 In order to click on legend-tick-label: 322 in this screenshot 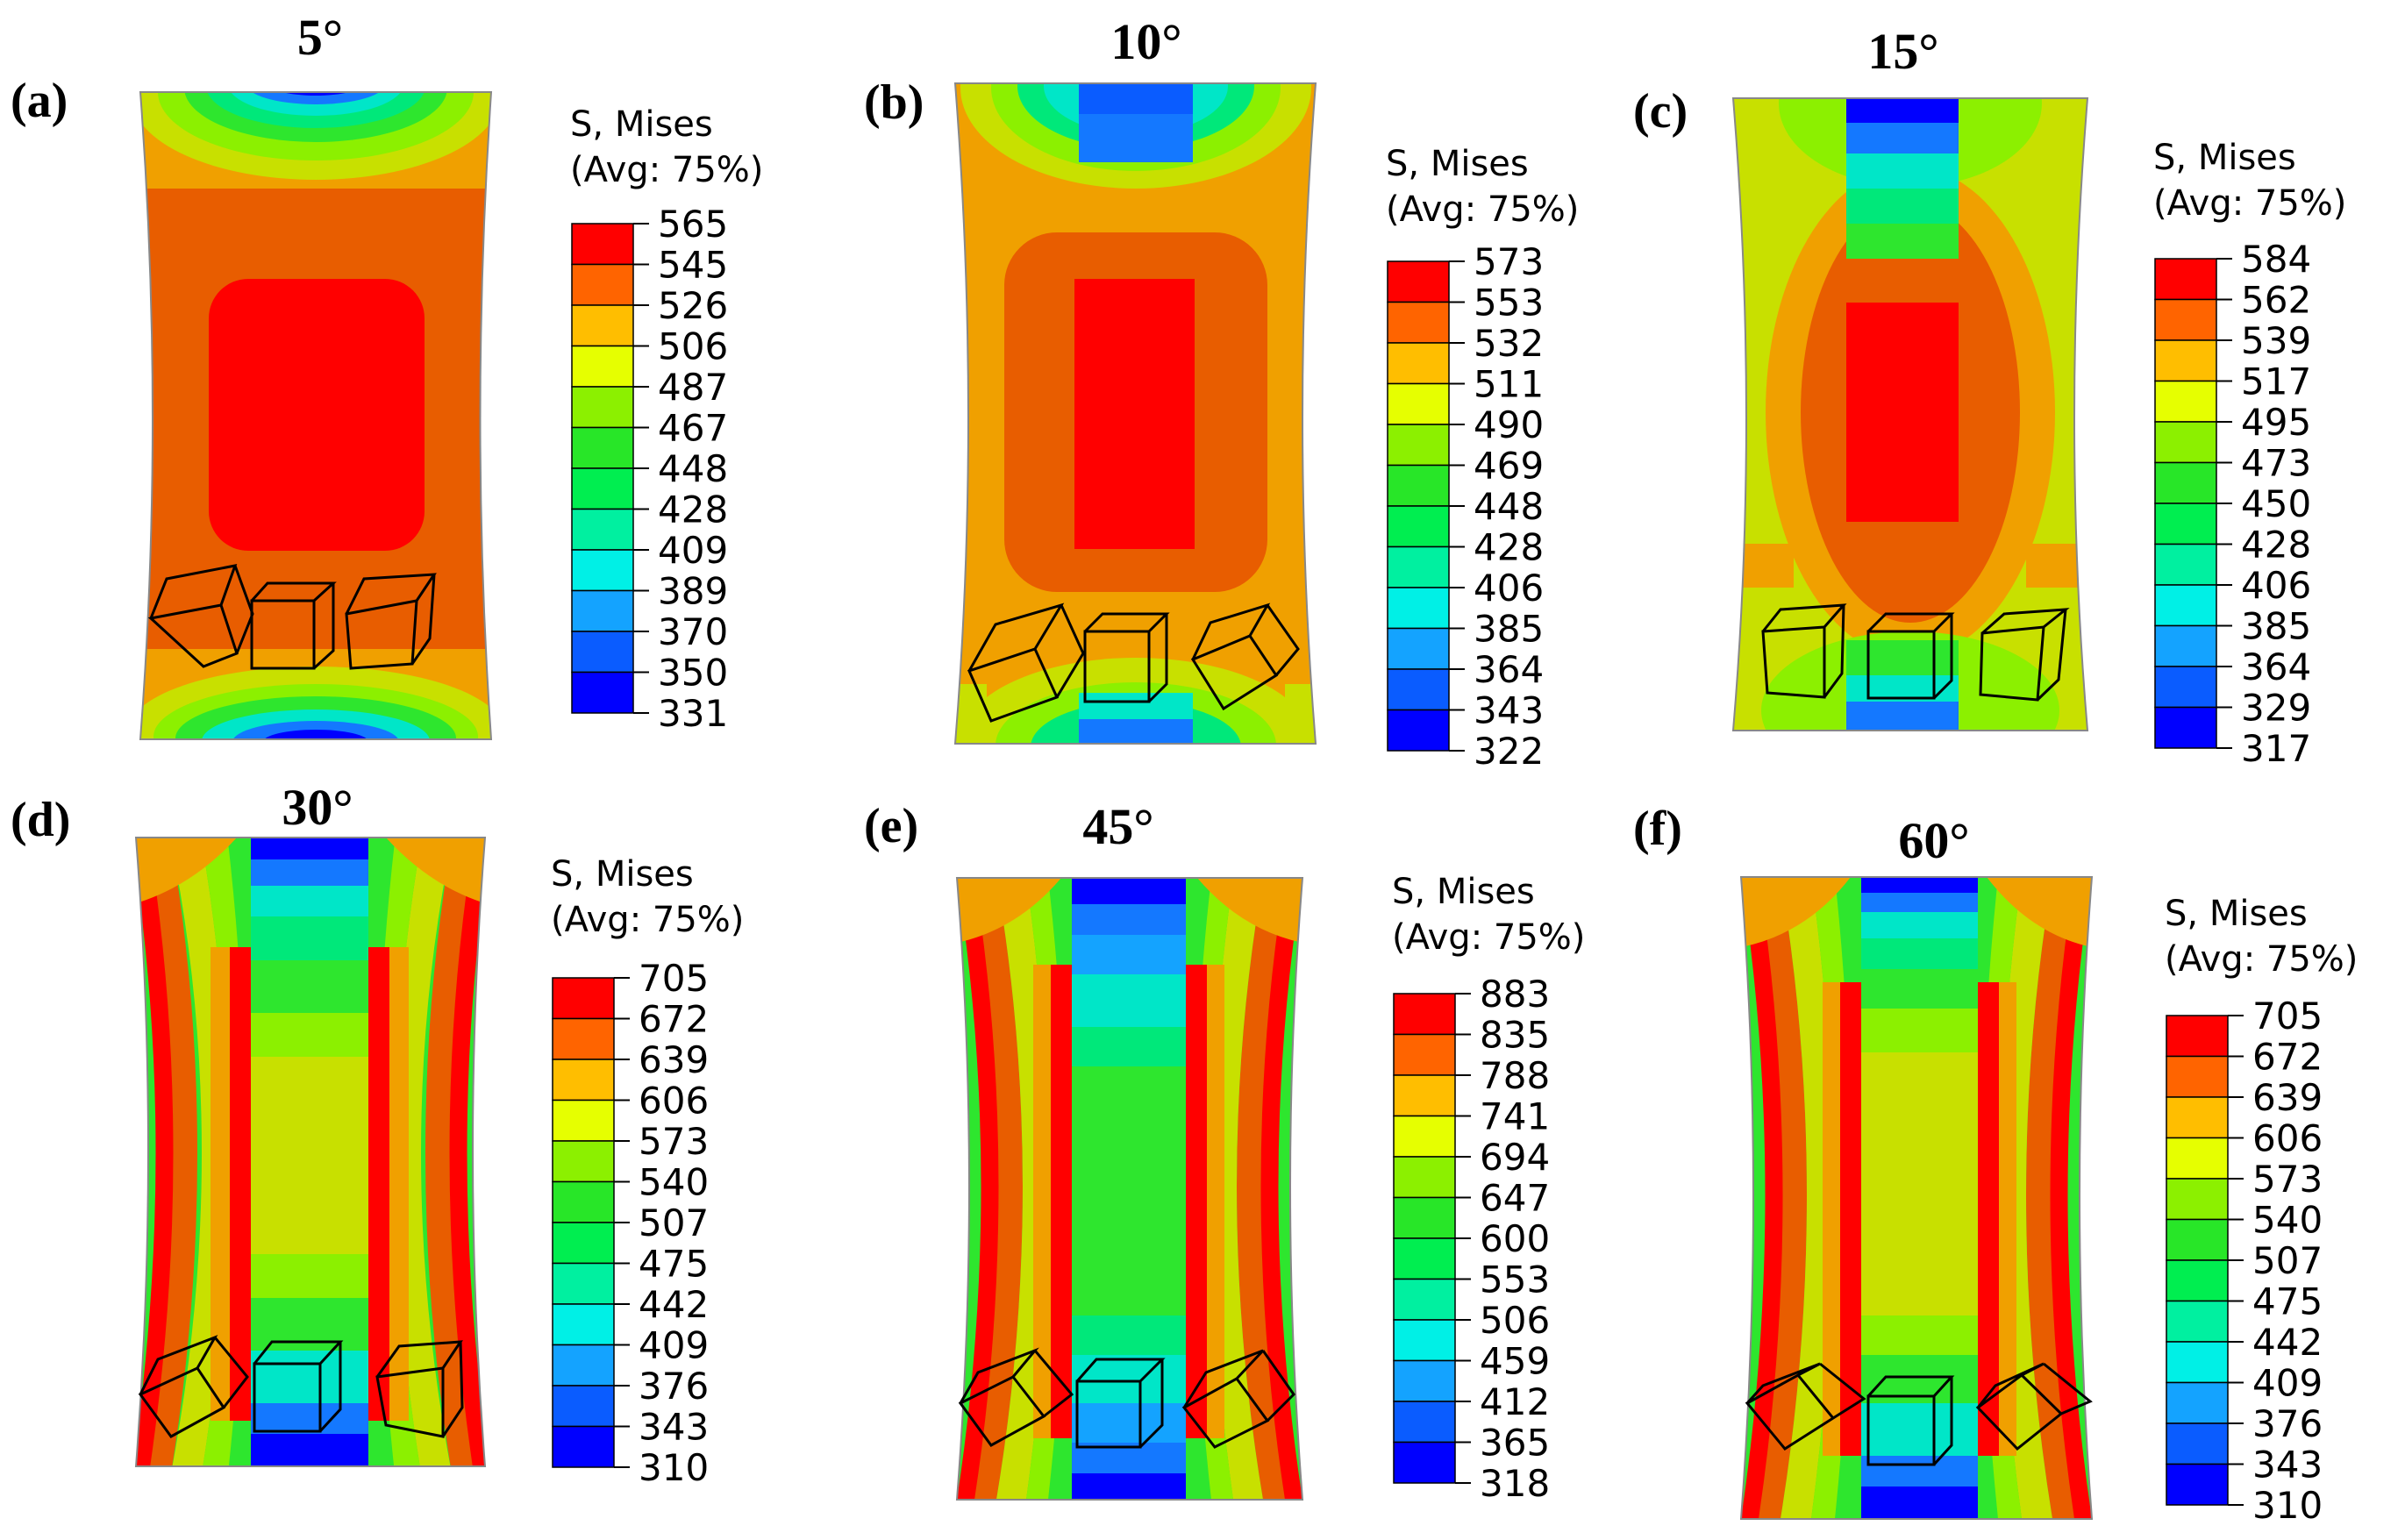, I will do `click(1509, 751)`.